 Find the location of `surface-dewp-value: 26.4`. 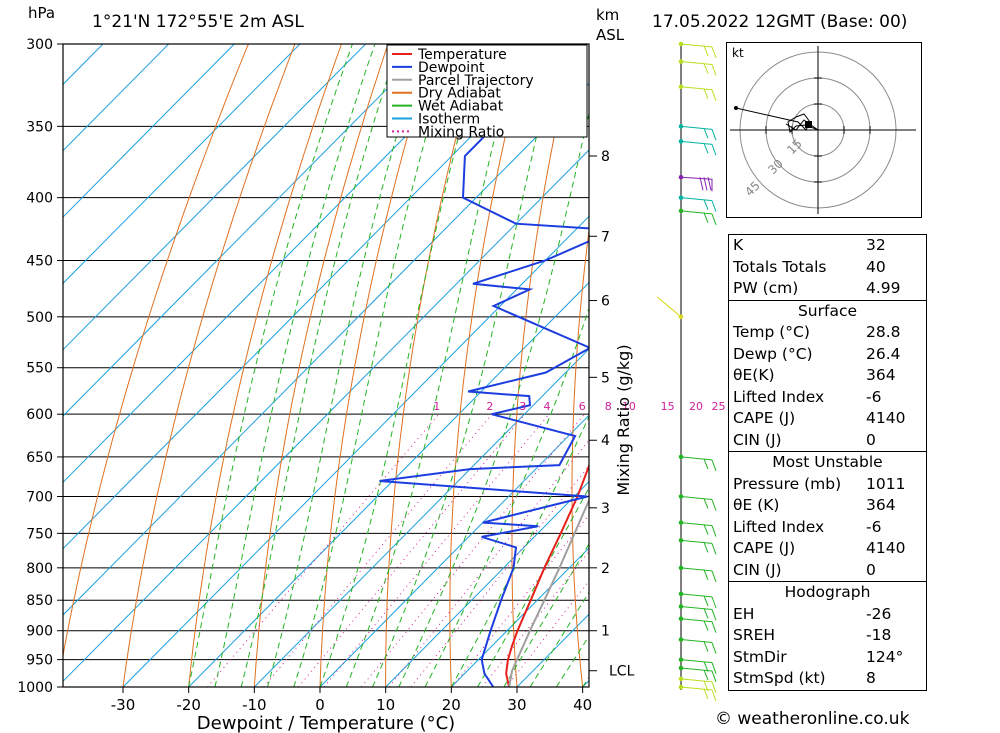

surface-dewp-value: 26.4 is located at coordinates (883, 353).